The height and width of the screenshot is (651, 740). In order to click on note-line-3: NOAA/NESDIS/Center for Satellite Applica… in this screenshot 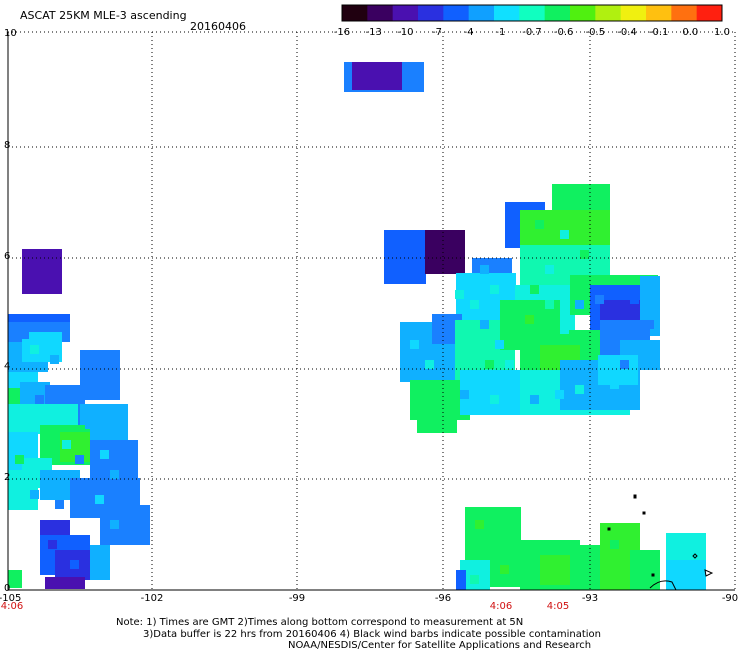, I will do `click(440, 645)`.